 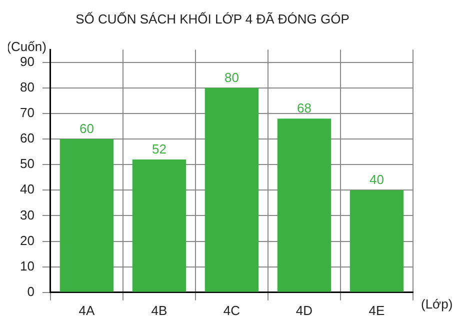 What do you see at coordinates (377, 180) in the screenshot?
I see `data-label: 40` at bounding box center [377, 180].